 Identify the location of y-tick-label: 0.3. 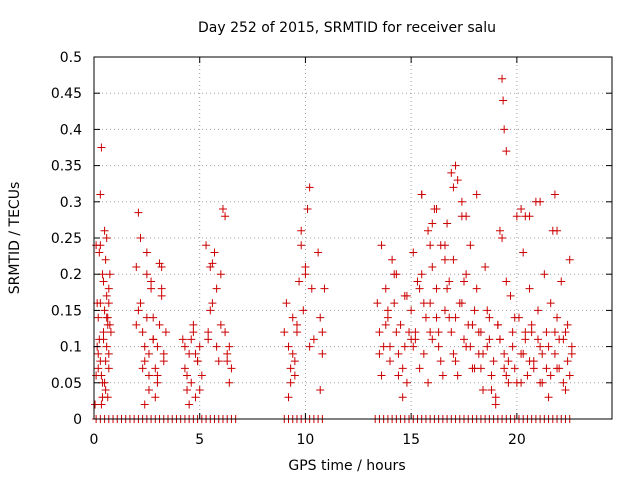
(71, 203).